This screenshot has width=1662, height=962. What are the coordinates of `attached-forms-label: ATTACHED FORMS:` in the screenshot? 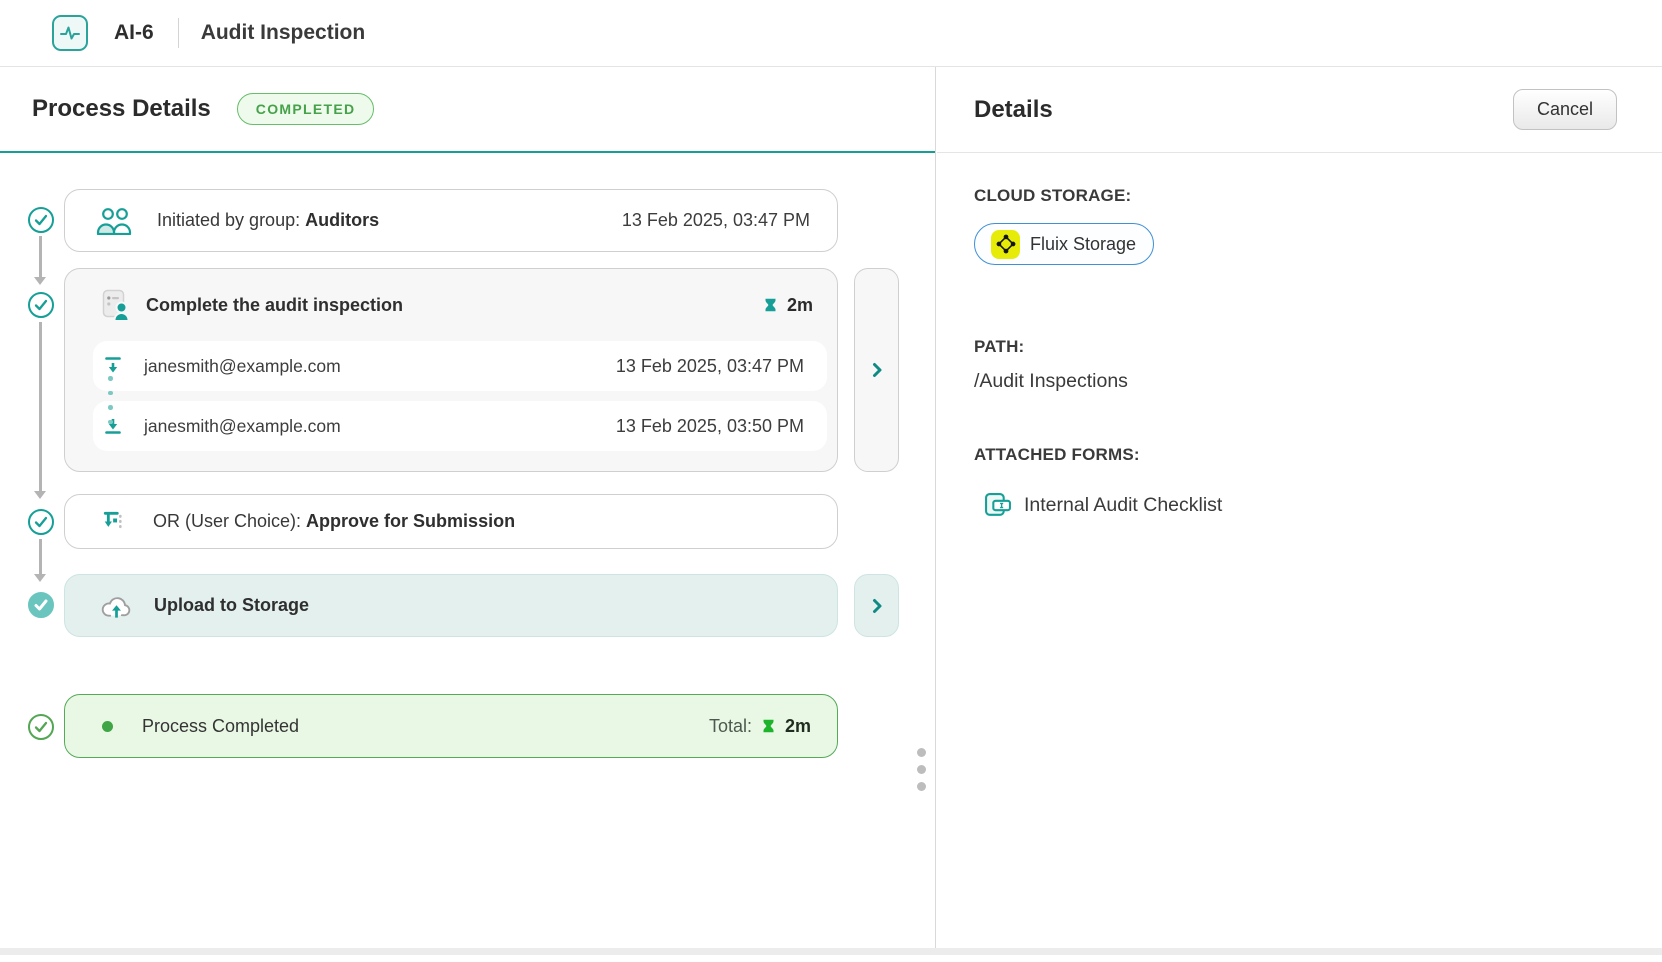 It's located at (1057, 454).